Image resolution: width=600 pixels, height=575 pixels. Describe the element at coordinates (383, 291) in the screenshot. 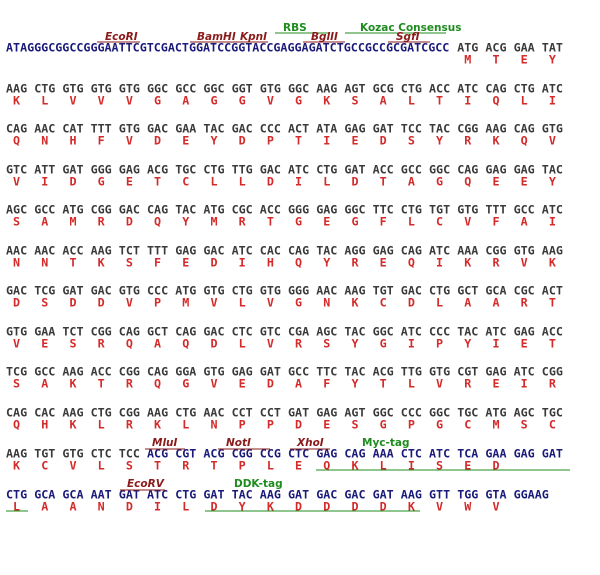

I see `codon: TGT` at that location.